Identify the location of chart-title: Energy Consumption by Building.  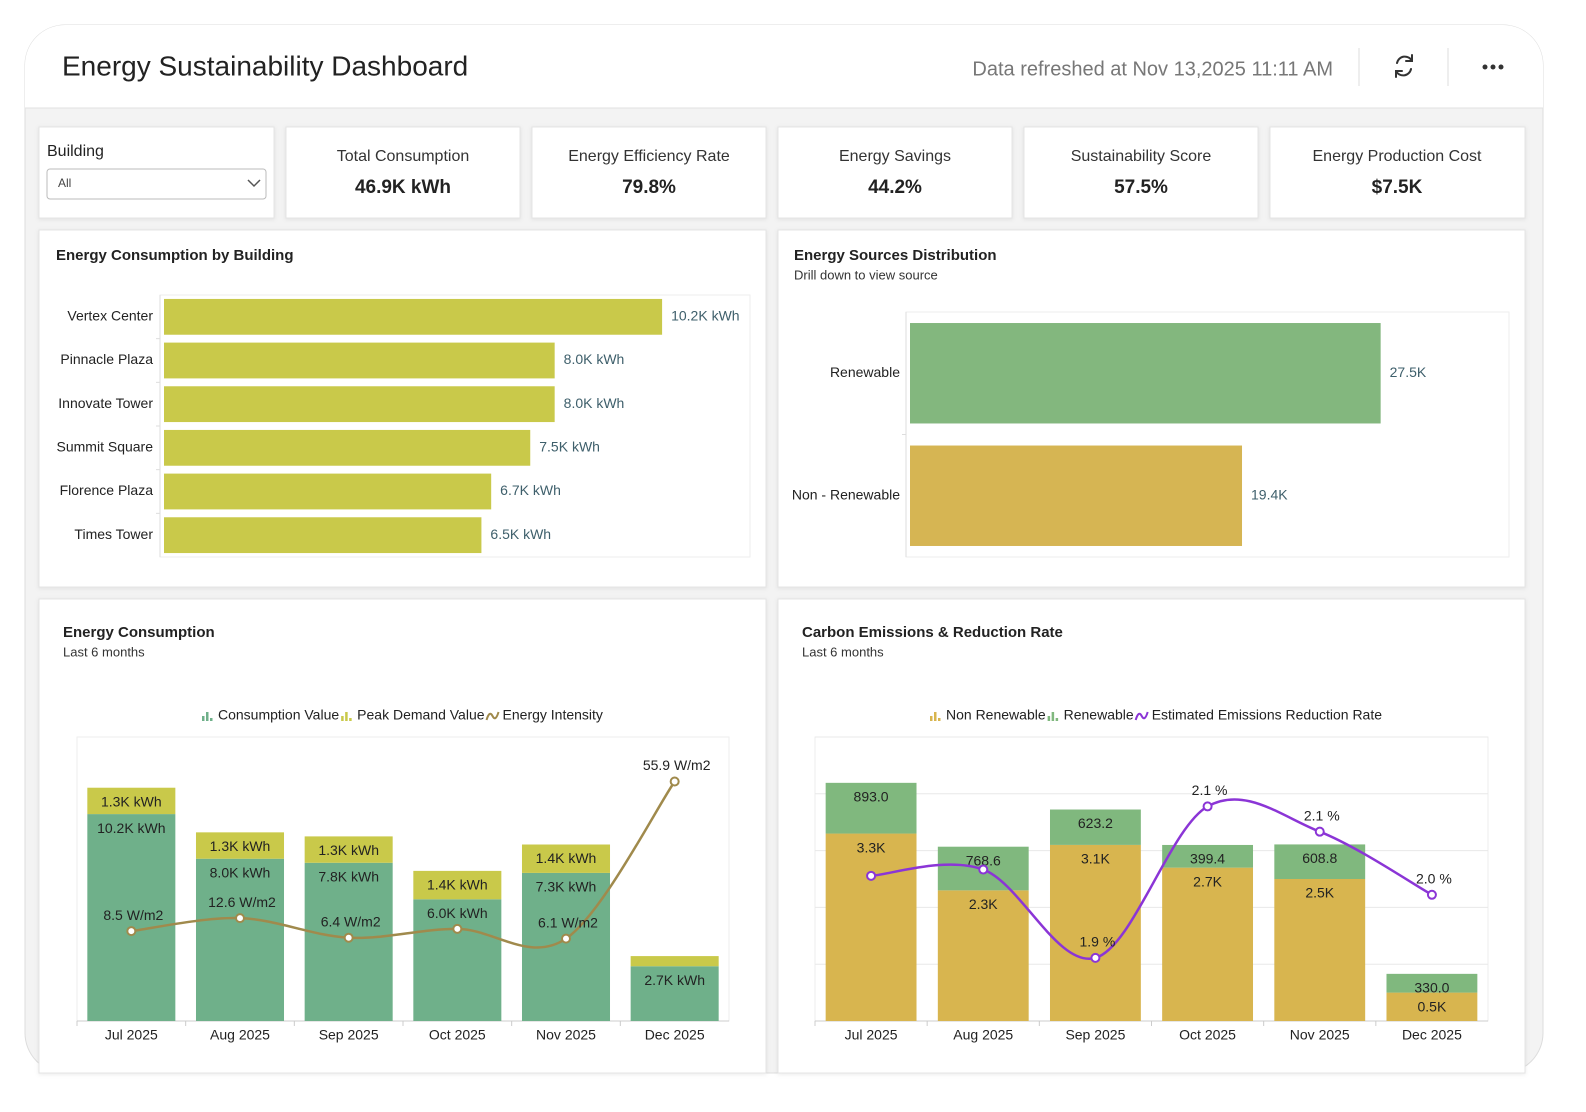
(175, 255).